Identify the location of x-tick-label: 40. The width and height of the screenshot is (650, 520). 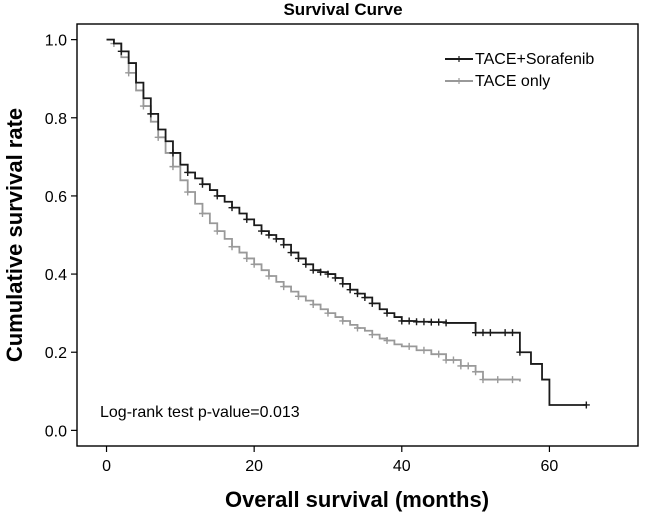
(402, 466).